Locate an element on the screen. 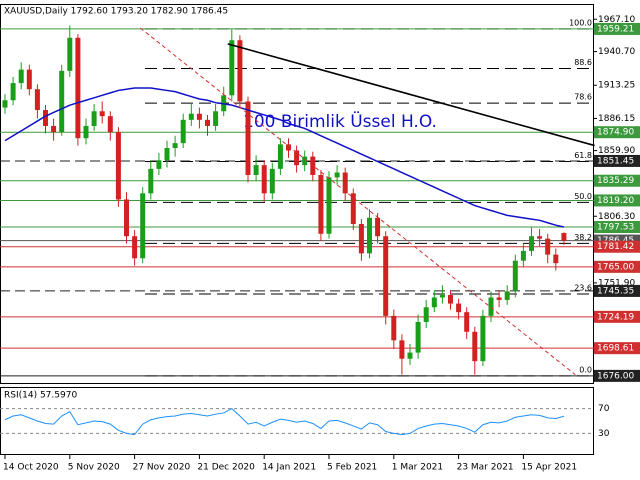  fib-label: 100.0 is located at coordinates (580, 22).